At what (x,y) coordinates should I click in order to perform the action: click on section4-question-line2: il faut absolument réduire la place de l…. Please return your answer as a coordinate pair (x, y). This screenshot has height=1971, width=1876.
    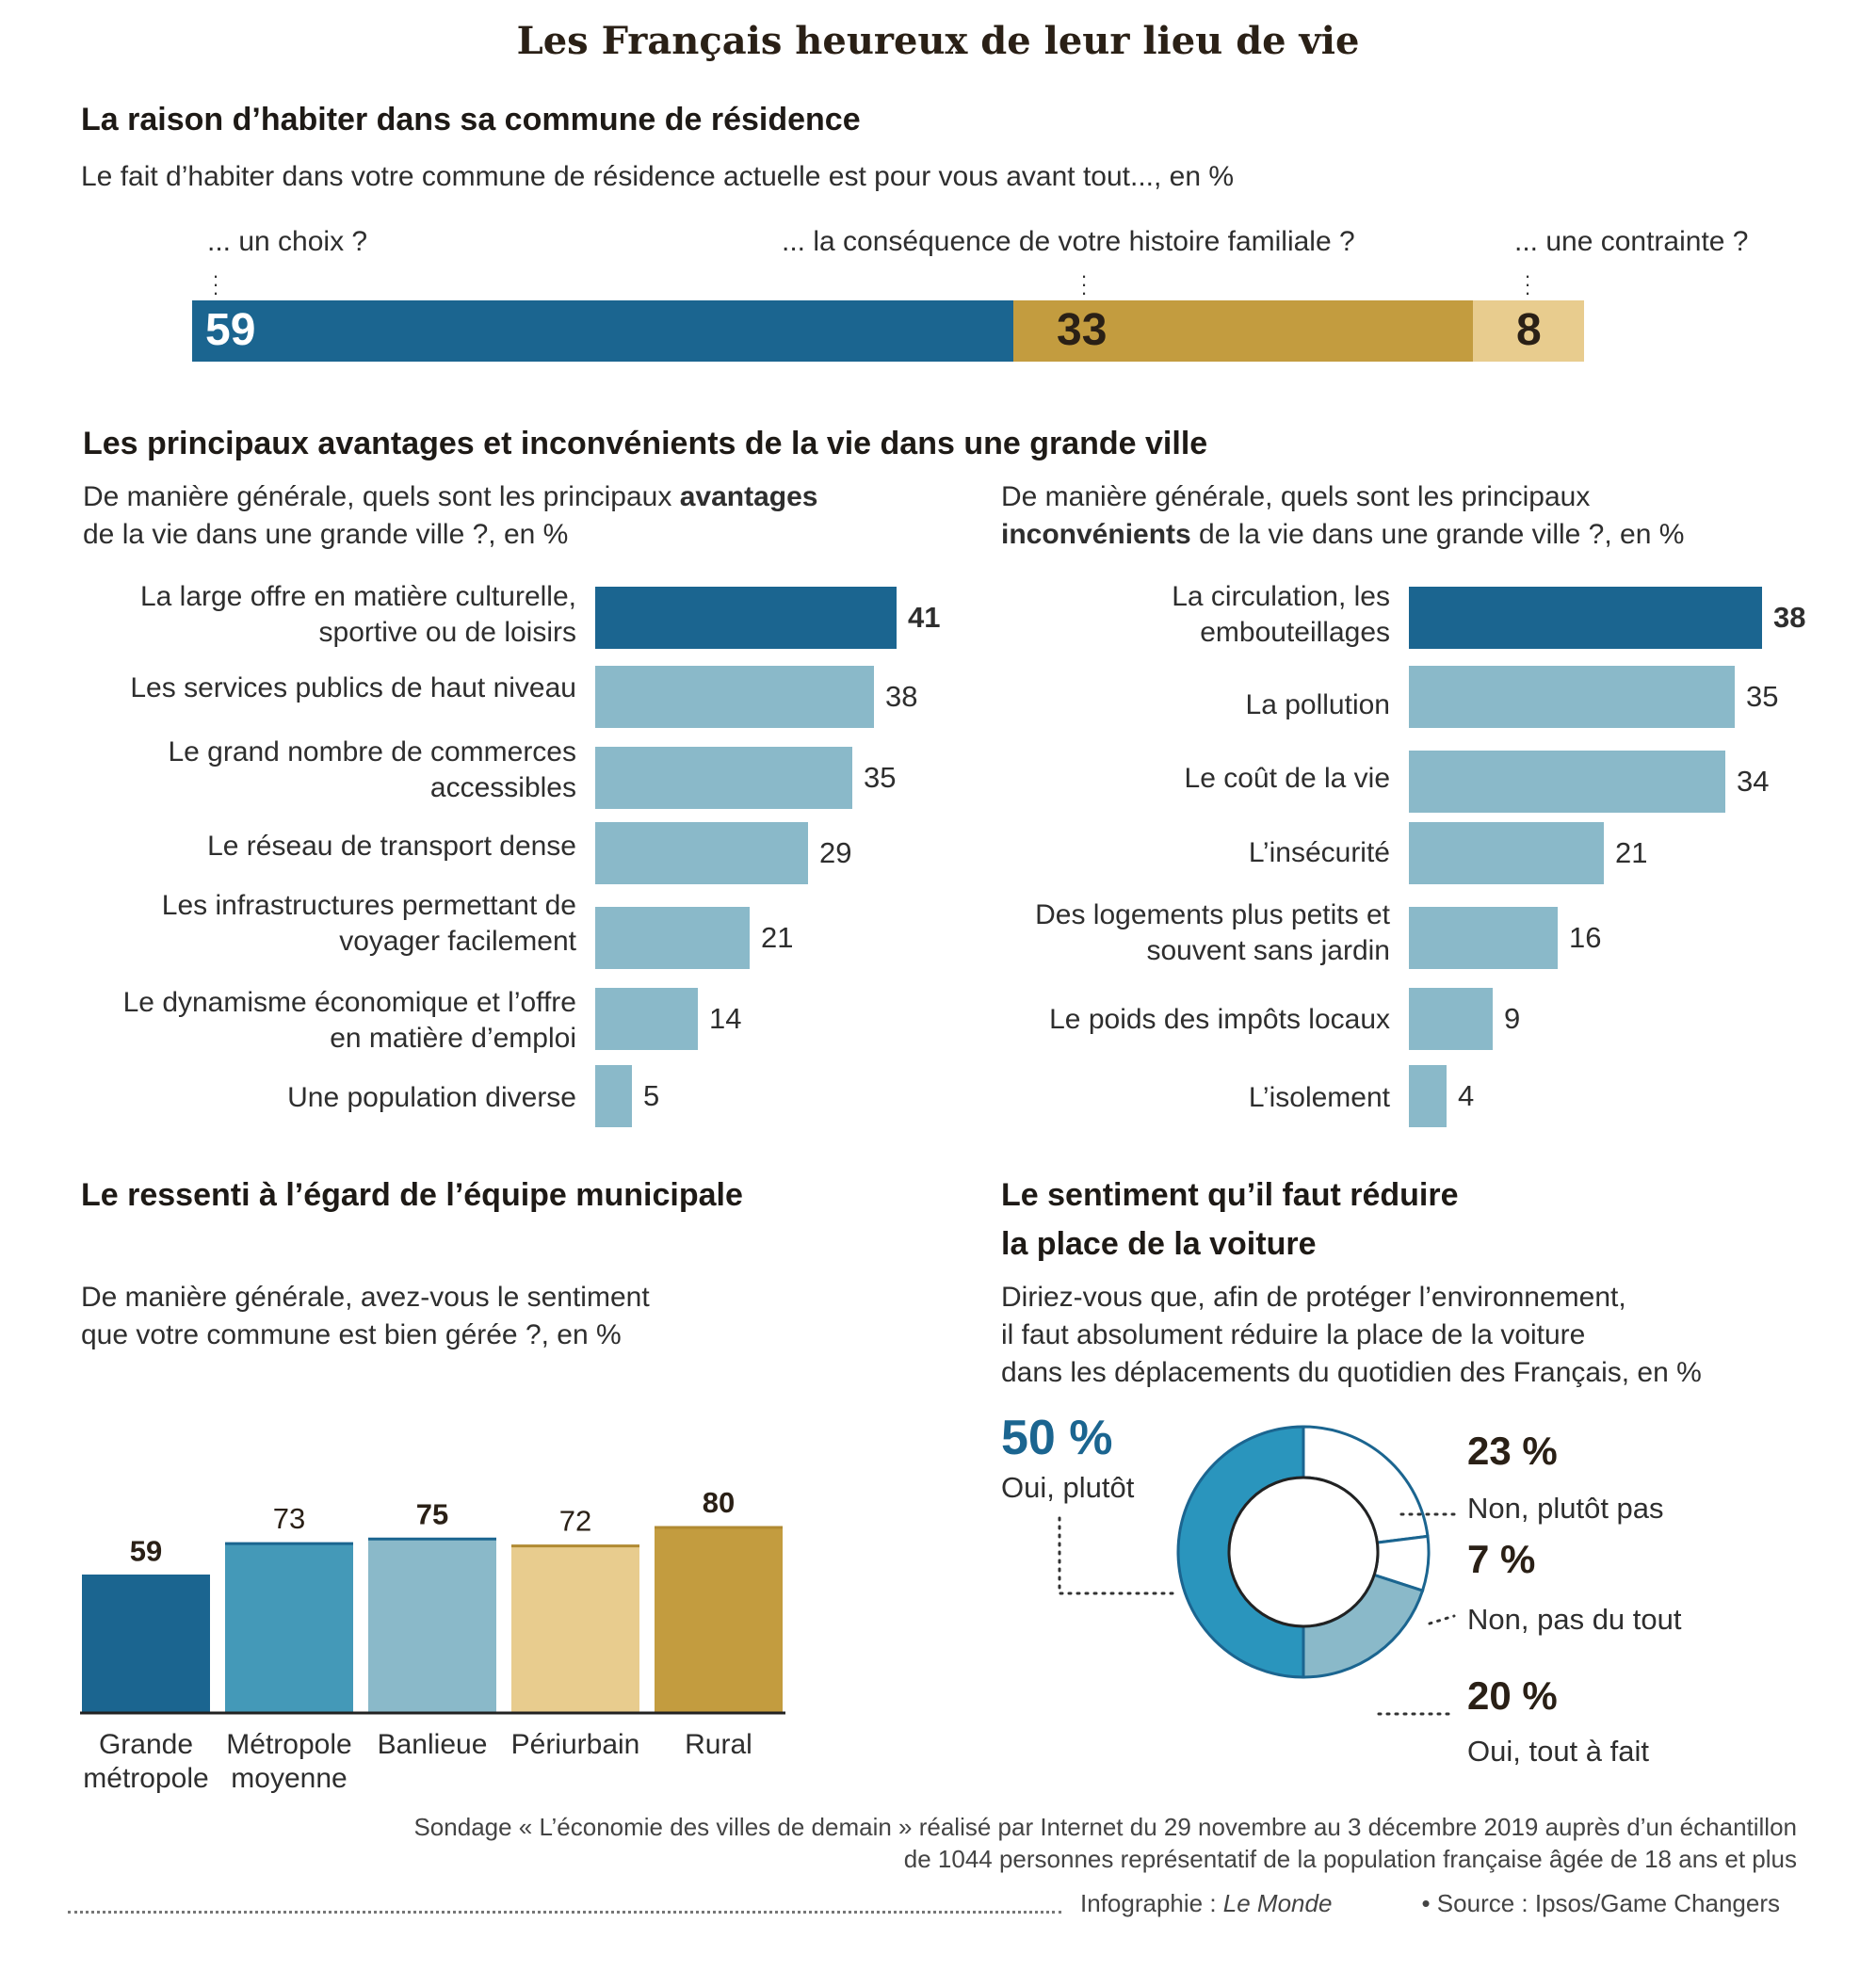
    Looking at the image, I should click on (1293, 1334).